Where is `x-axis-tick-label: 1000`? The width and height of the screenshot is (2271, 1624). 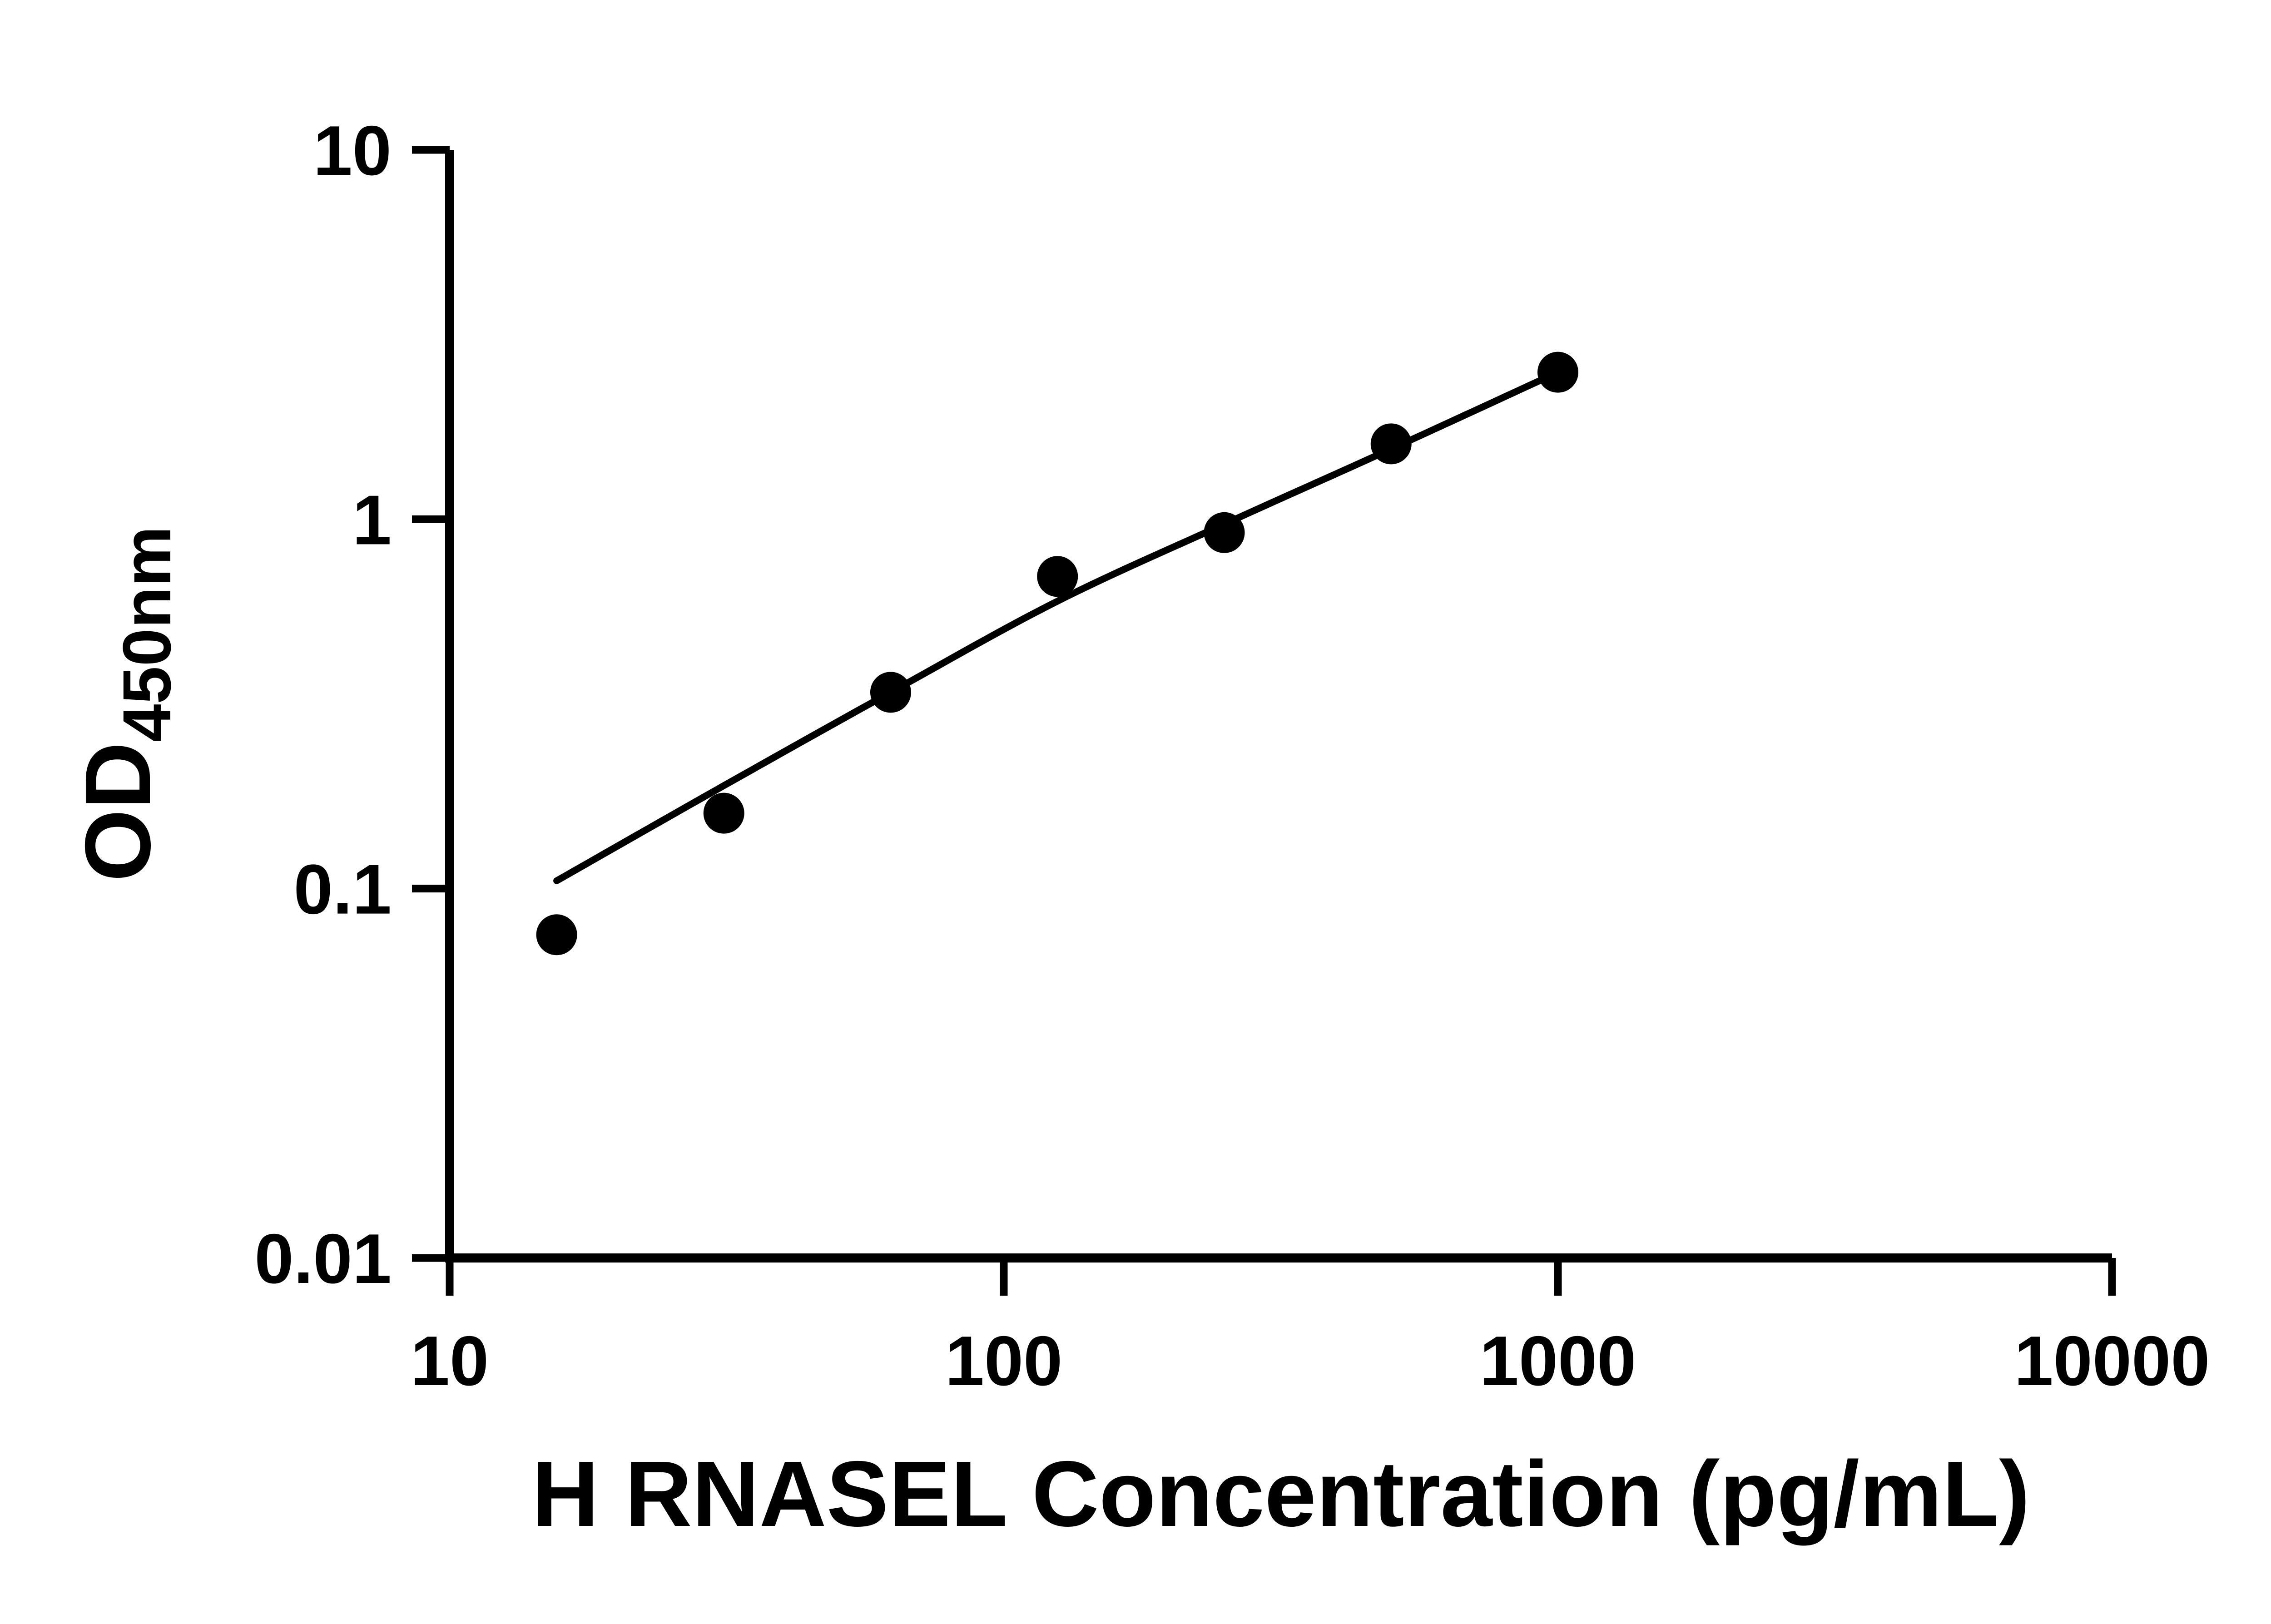
x-axis-tick-label: 1000 is located at coordinates (1558, 1361).